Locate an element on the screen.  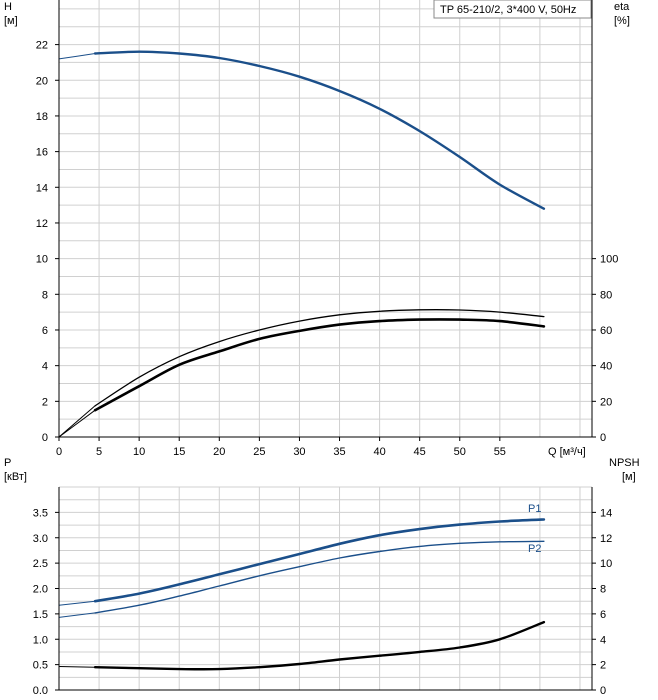
x-tick-label: 30 is located at coordinates (299, 452).